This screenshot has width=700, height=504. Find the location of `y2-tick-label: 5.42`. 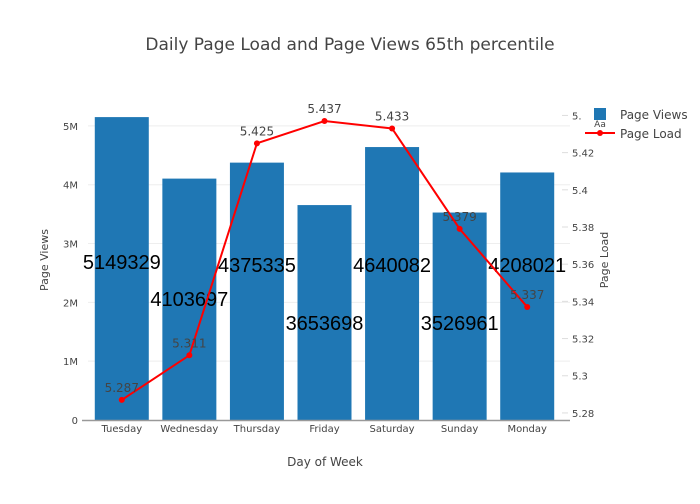

y2-tick-label: 5.42 is located at coordinates (583, 154).